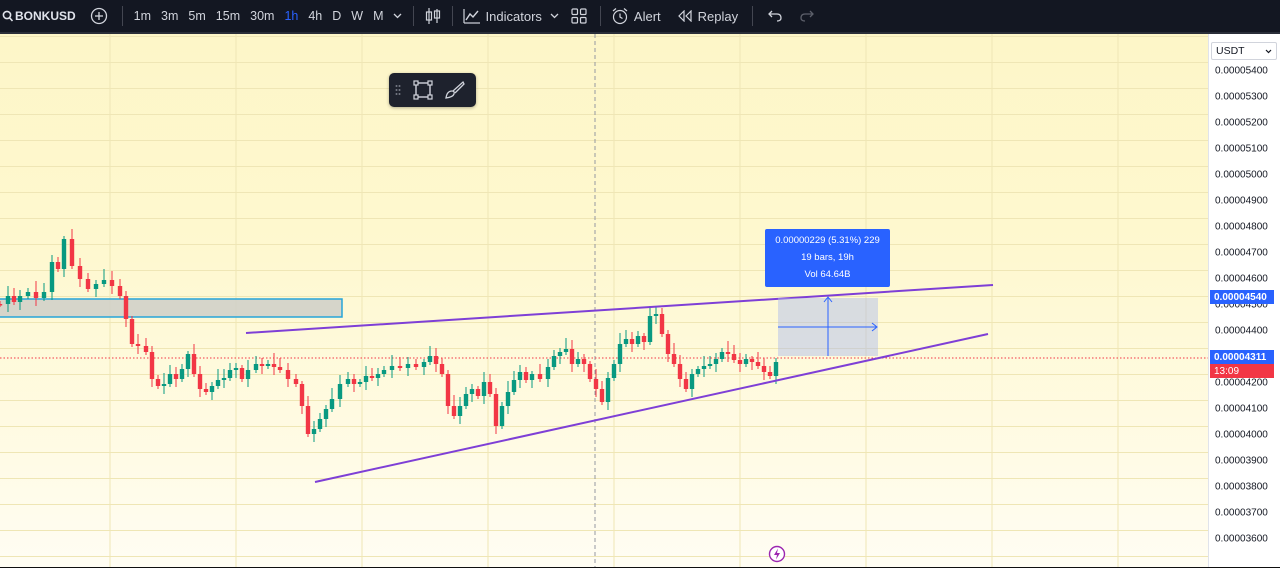 The width and height of the screenshot is (1280, 568). Describe the element at coordinates (315, 16) in the screenshot. I see `interval-4h: 4h` at that location.